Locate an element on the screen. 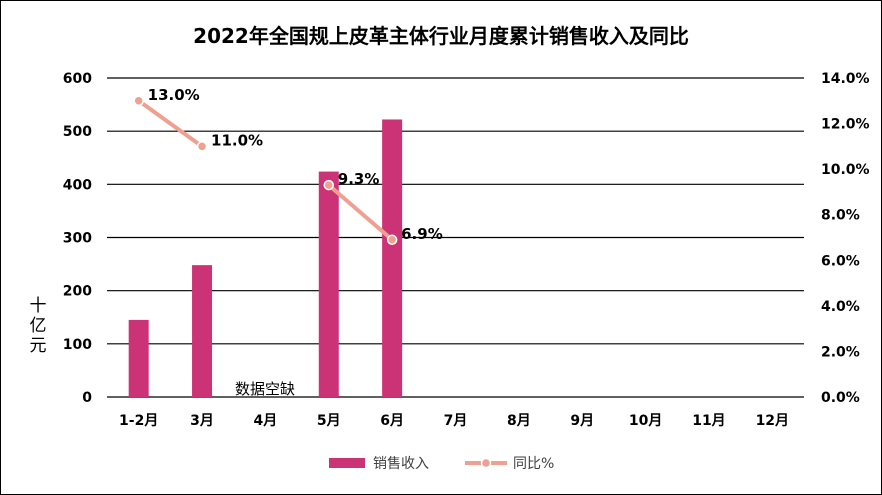 Image resolution: width=882 pixels, height=495 pixels. y2-tick-label: 2.0% is located at coordinates (840, 352).